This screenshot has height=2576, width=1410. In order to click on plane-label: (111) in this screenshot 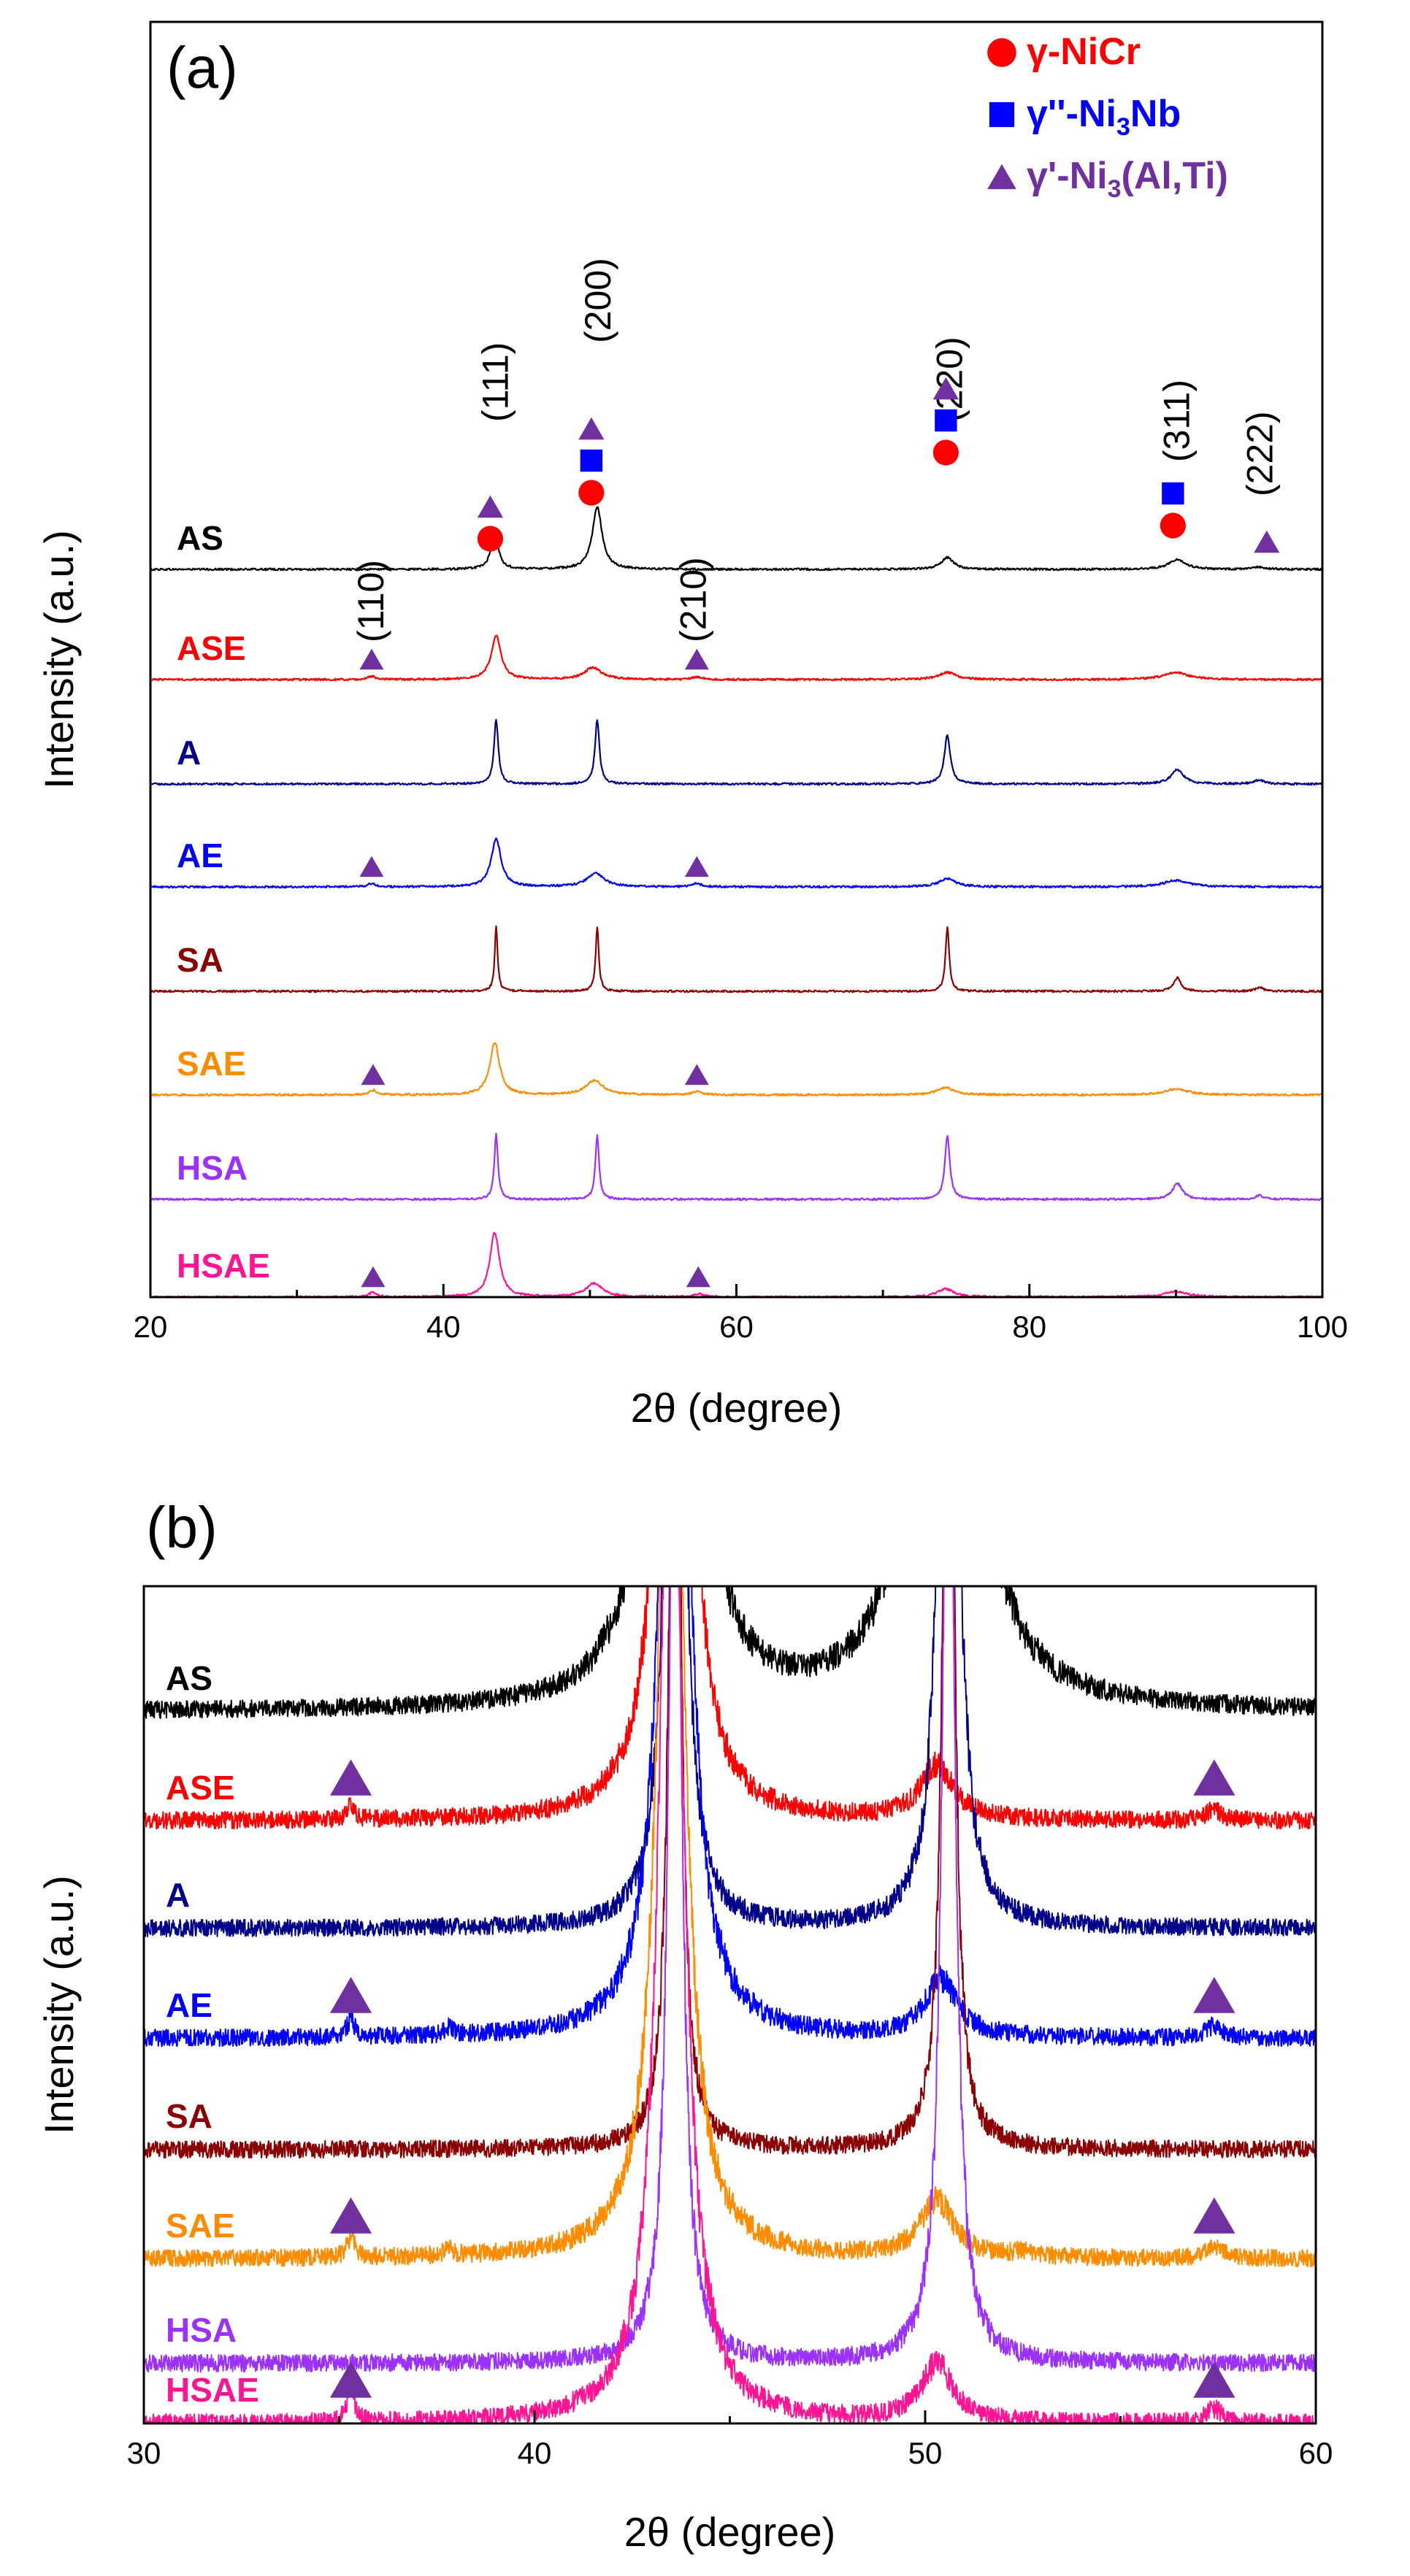, I will do `click(495, 382)`.